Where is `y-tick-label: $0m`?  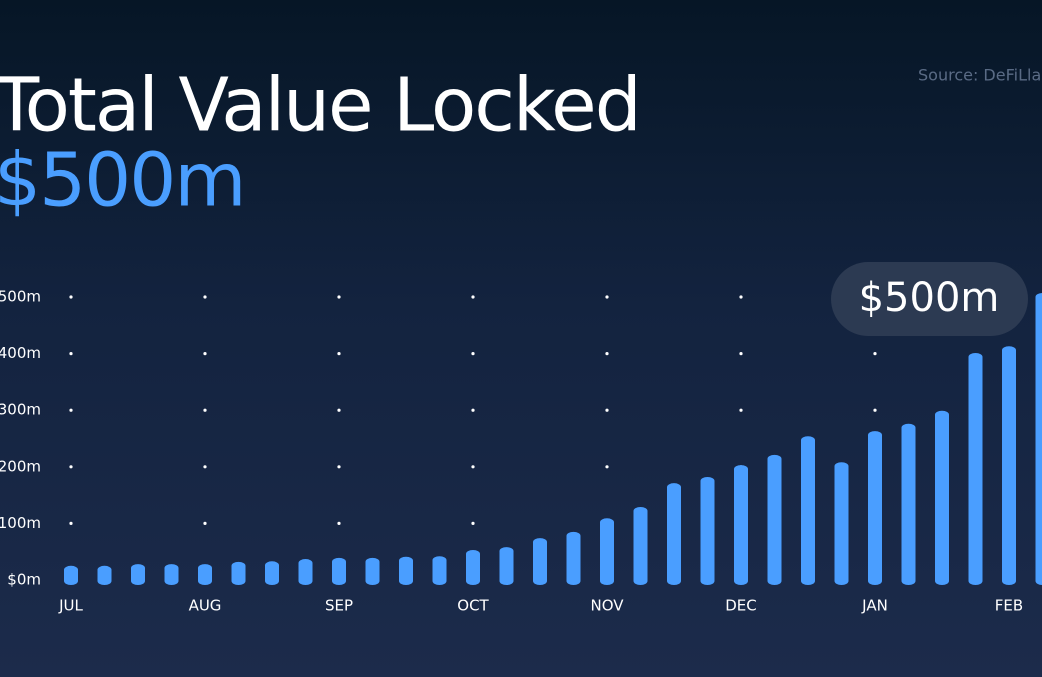
y-tick-label: $0m is located at coordinates (24, 580).